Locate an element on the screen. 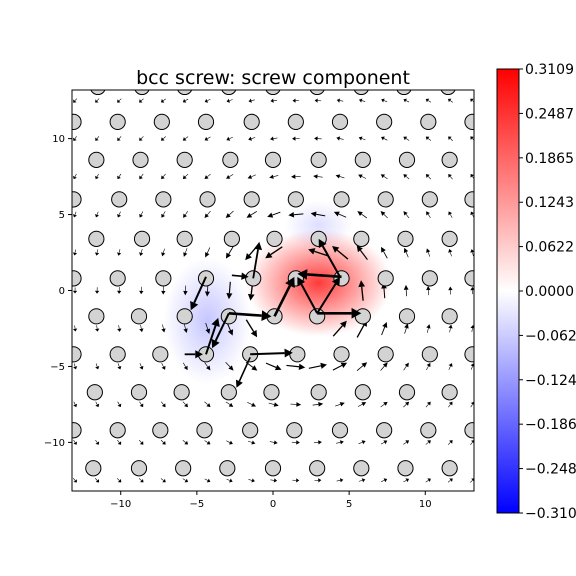 Image resolution: width=576 pixels, height=576 pixels. x-tick-label: 0 is located at coordinates (273, 504).